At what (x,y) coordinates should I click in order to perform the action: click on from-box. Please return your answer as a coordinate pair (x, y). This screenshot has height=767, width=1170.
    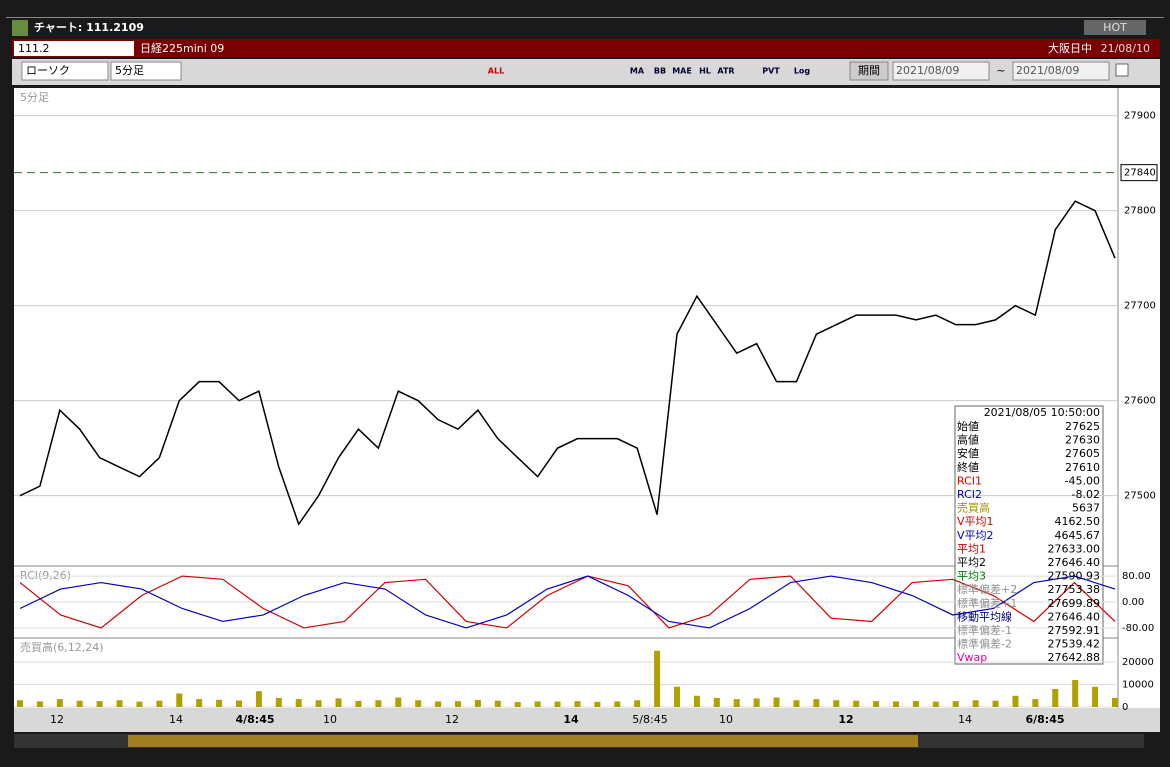
    Looking at the image, I should click on (941, 71).